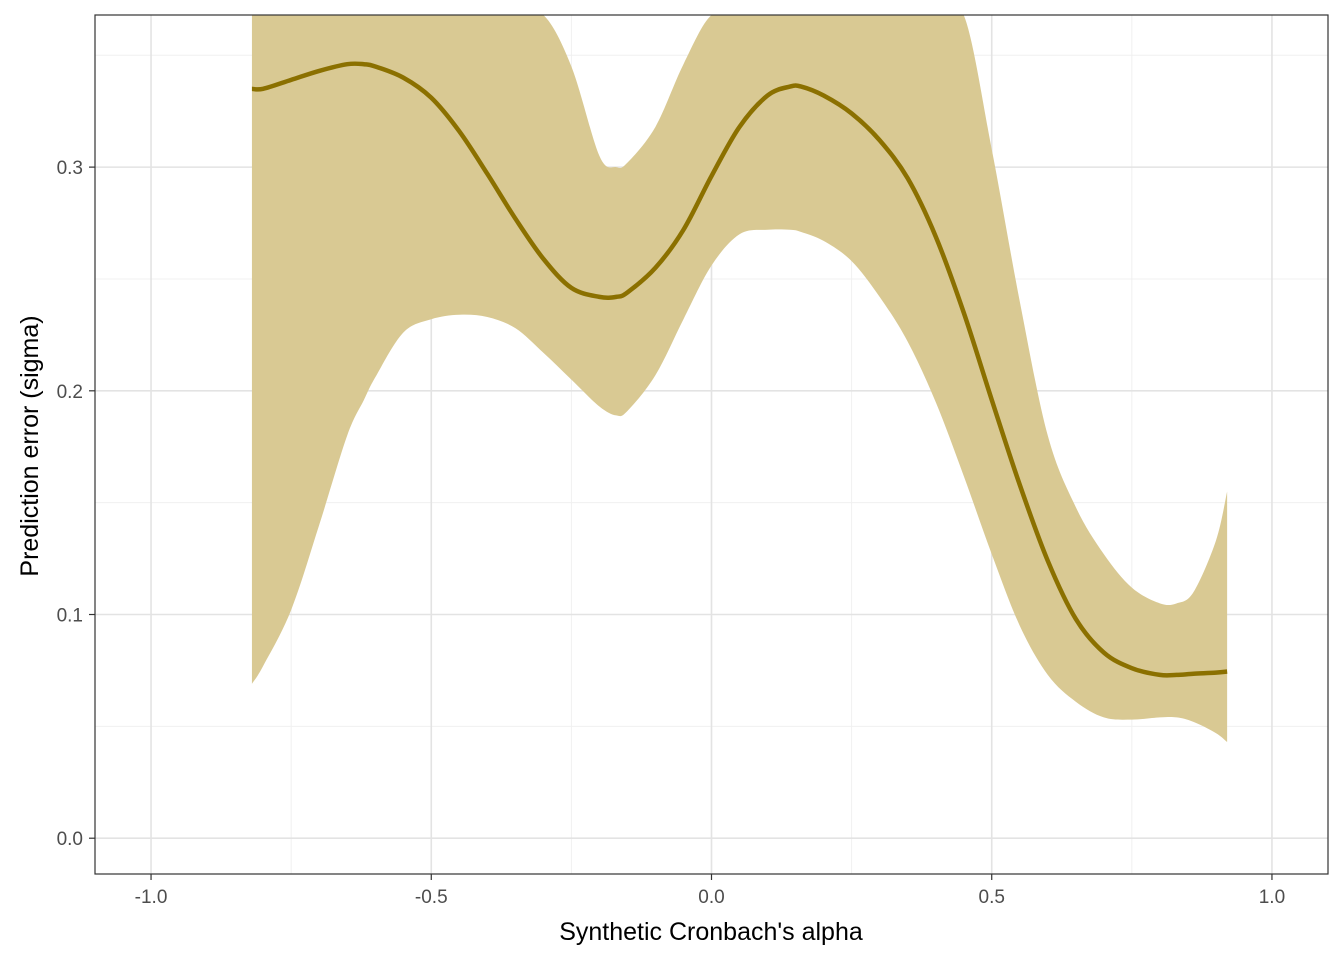  Describe the element at coordinates (151, 897) in the screenshot. I see `x-tick-label: -1.0` at that location.